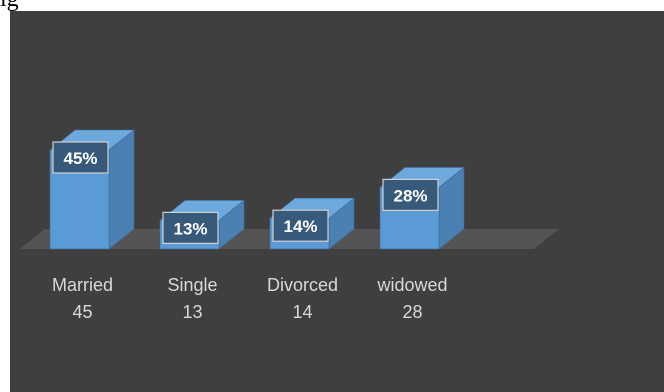  What do you see at coordinates (412, 312) in the screenshot?
I see `category-value-widowed: 28` at bounding box center [412, 312].